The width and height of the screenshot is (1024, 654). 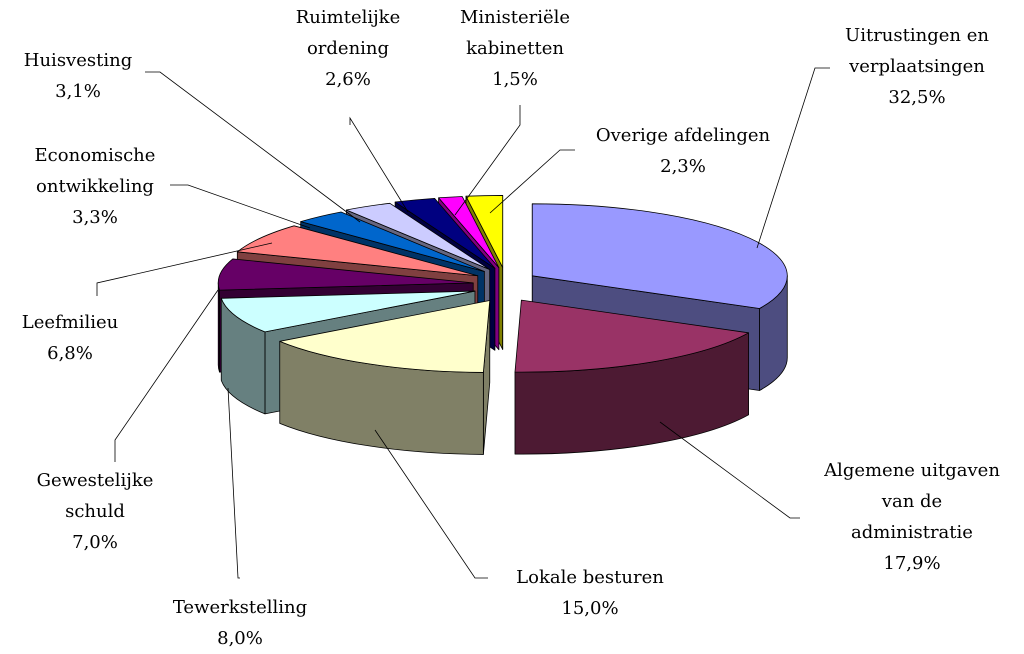 What do you see at coordinates (78, 60) in the screenshot?
I see `category-label: Huisvesting` at bounding box center [78, 60].